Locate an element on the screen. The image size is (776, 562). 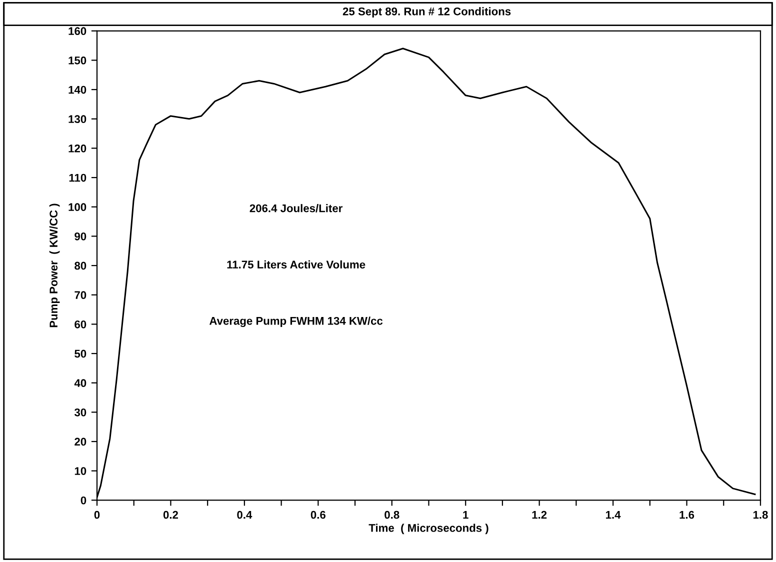
x-tick-label: 0 is located at coordinates (97, 514).